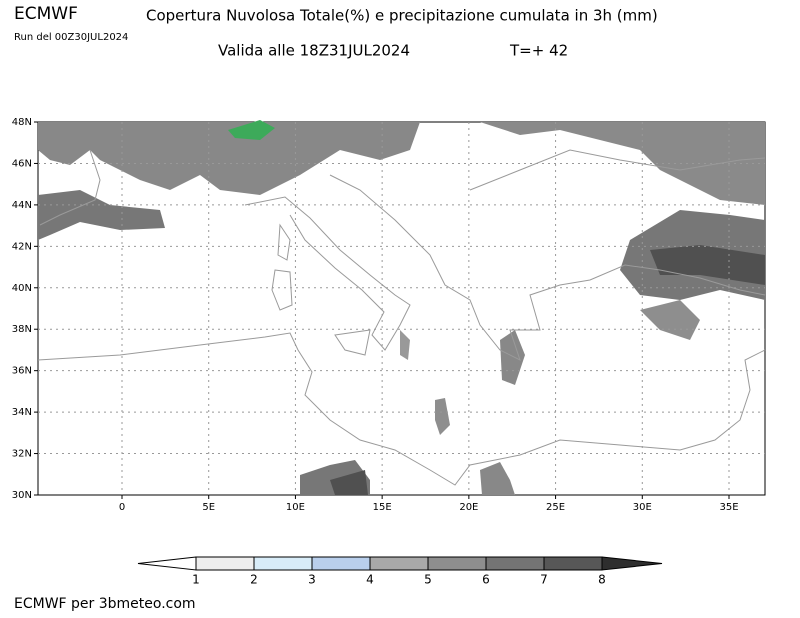 The height and width of the screenshot is (618, 800). I want to click on lat-label: 42N, so click(22, 246).